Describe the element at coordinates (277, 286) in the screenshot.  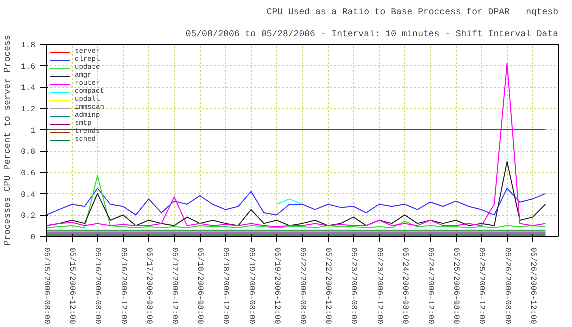
I see `x-tick-label: 05/19/2006-12:00` at that location.